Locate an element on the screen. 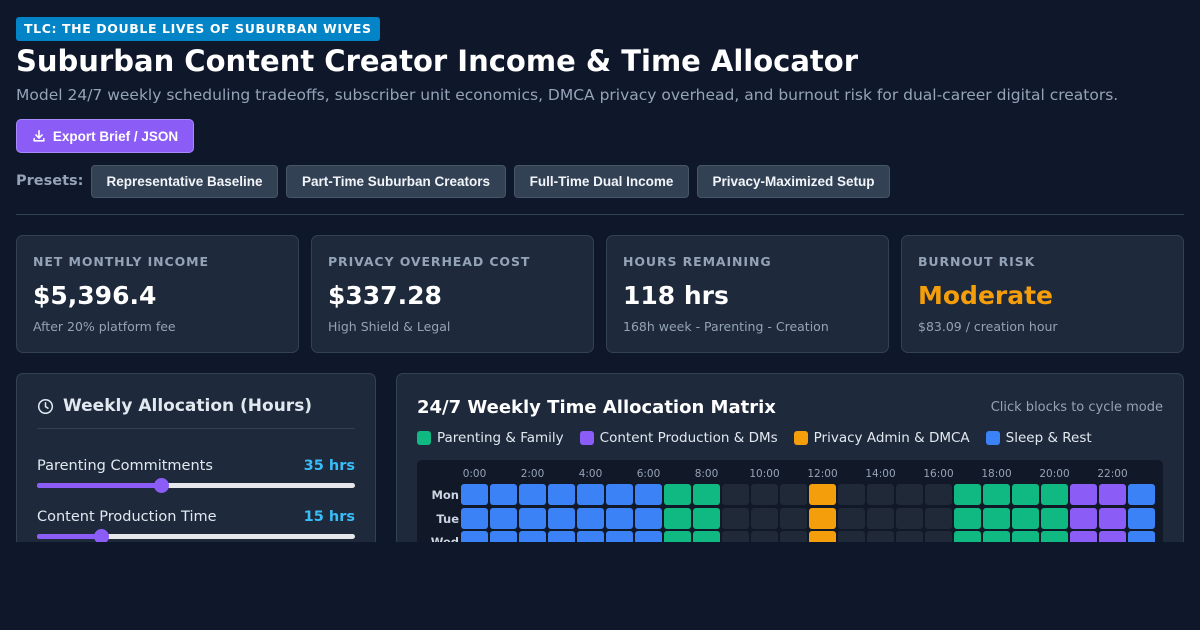 The image size is (1200, 630). header-divider is located at coordinates (600, 214).